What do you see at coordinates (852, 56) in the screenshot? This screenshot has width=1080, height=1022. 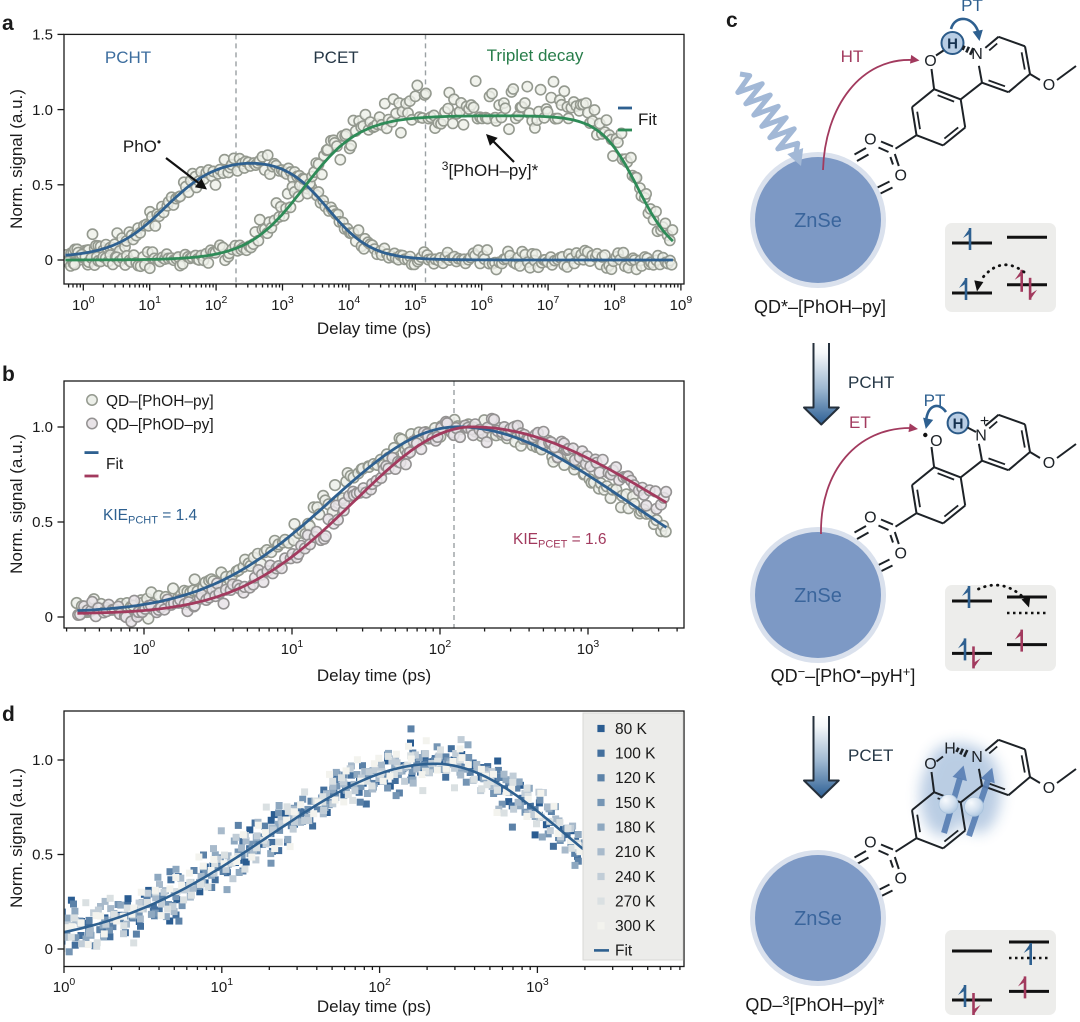 I see `svg-text: HT` at bounding box center [852, 56].